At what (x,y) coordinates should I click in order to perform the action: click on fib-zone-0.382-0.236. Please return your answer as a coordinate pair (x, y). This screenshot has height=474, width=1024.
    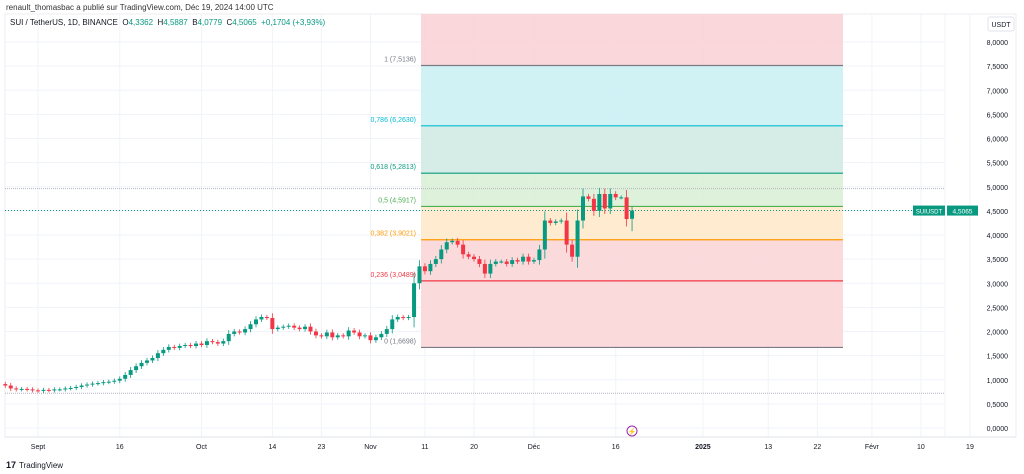
    Looking at the image, I should click on (632, 260).